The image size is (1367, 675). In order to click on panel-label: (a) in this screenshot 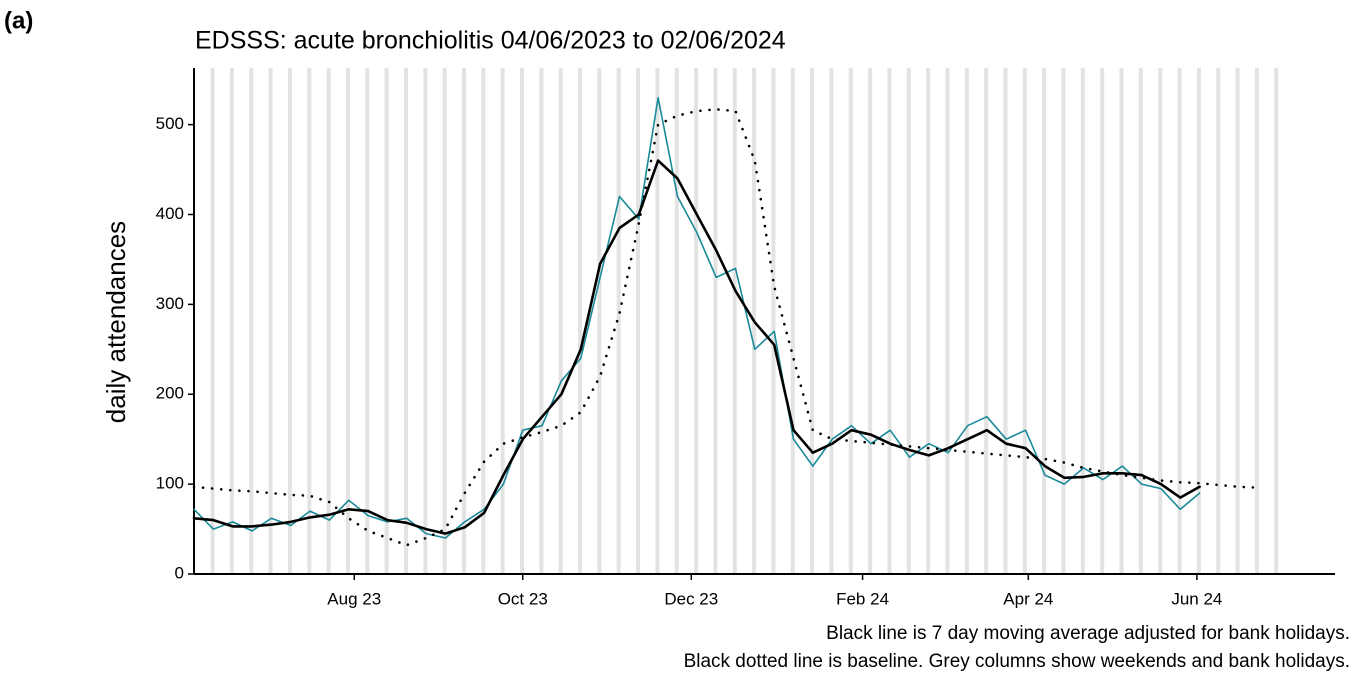, I will do `click(18, 20)`.